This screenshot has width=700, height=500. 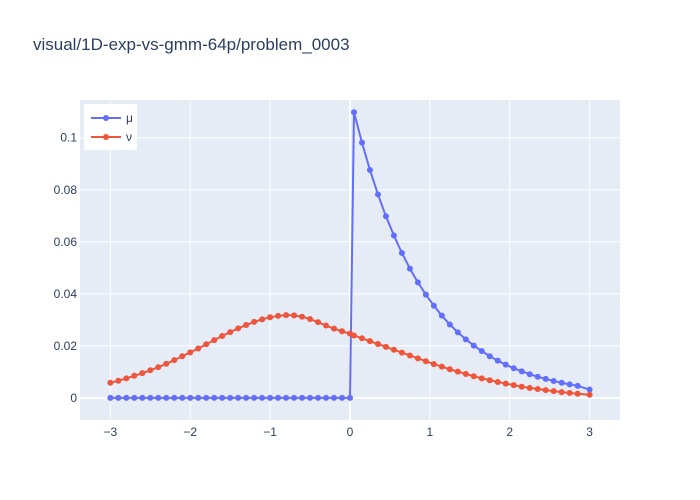 I want to click on legend: μ ν, so click(x=110, y=127).